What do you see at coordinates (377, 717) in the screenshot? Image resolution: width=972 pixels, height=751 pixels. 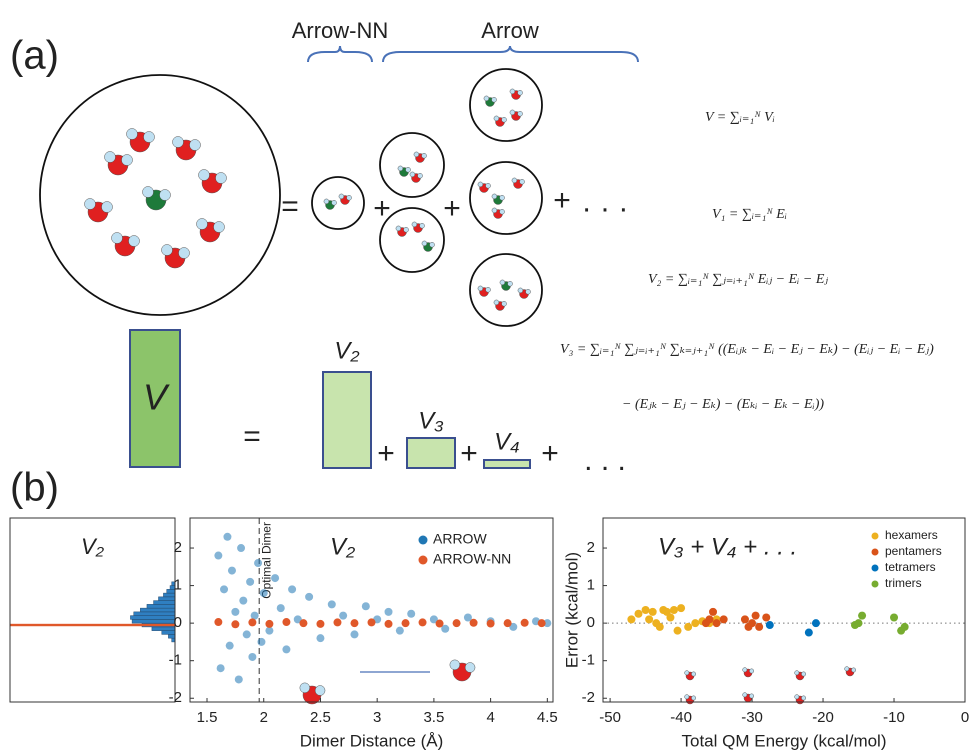 I see `x-tick-label: 3` at bounding box center [377, 717].